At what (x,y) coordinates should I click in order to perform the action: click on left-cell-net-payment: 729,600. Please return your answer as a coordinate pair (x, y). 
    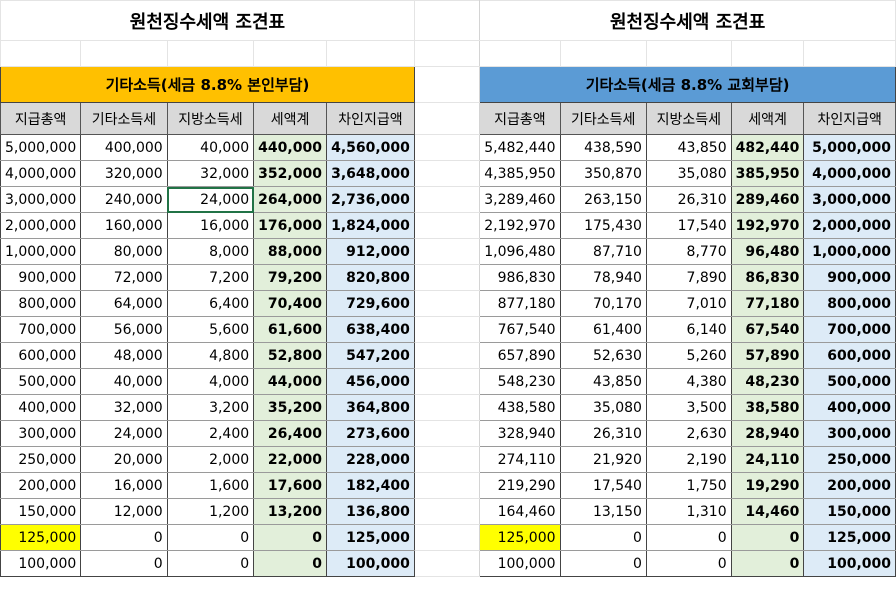
    Looking at the image, I should click on (370, 303).